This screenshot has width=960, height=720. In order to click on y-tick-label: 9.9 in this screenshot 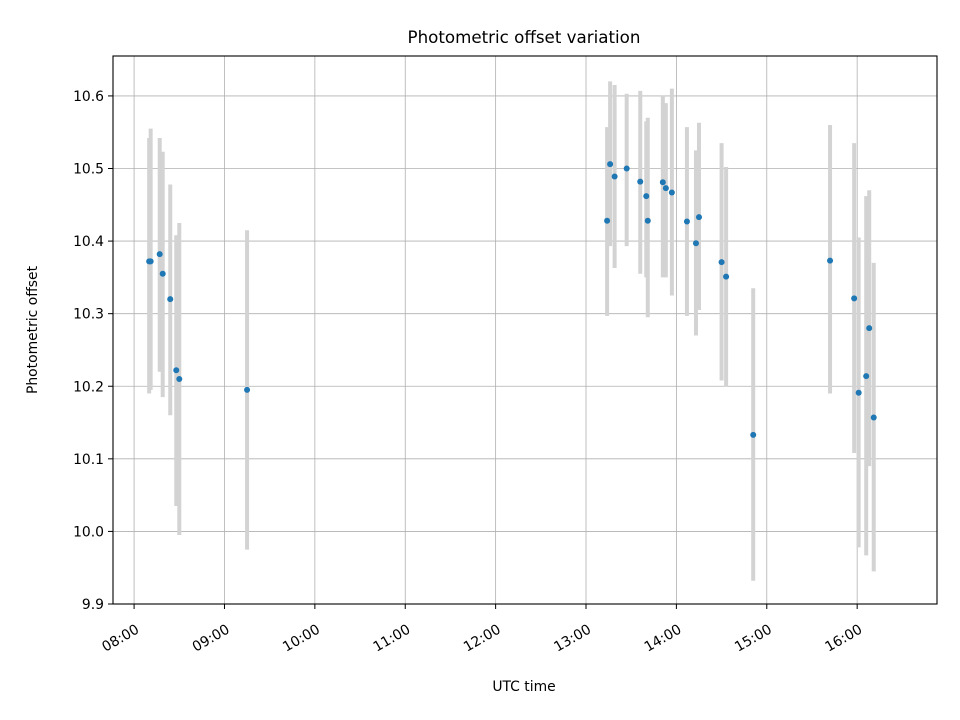, I will do `click(93, 605)`.